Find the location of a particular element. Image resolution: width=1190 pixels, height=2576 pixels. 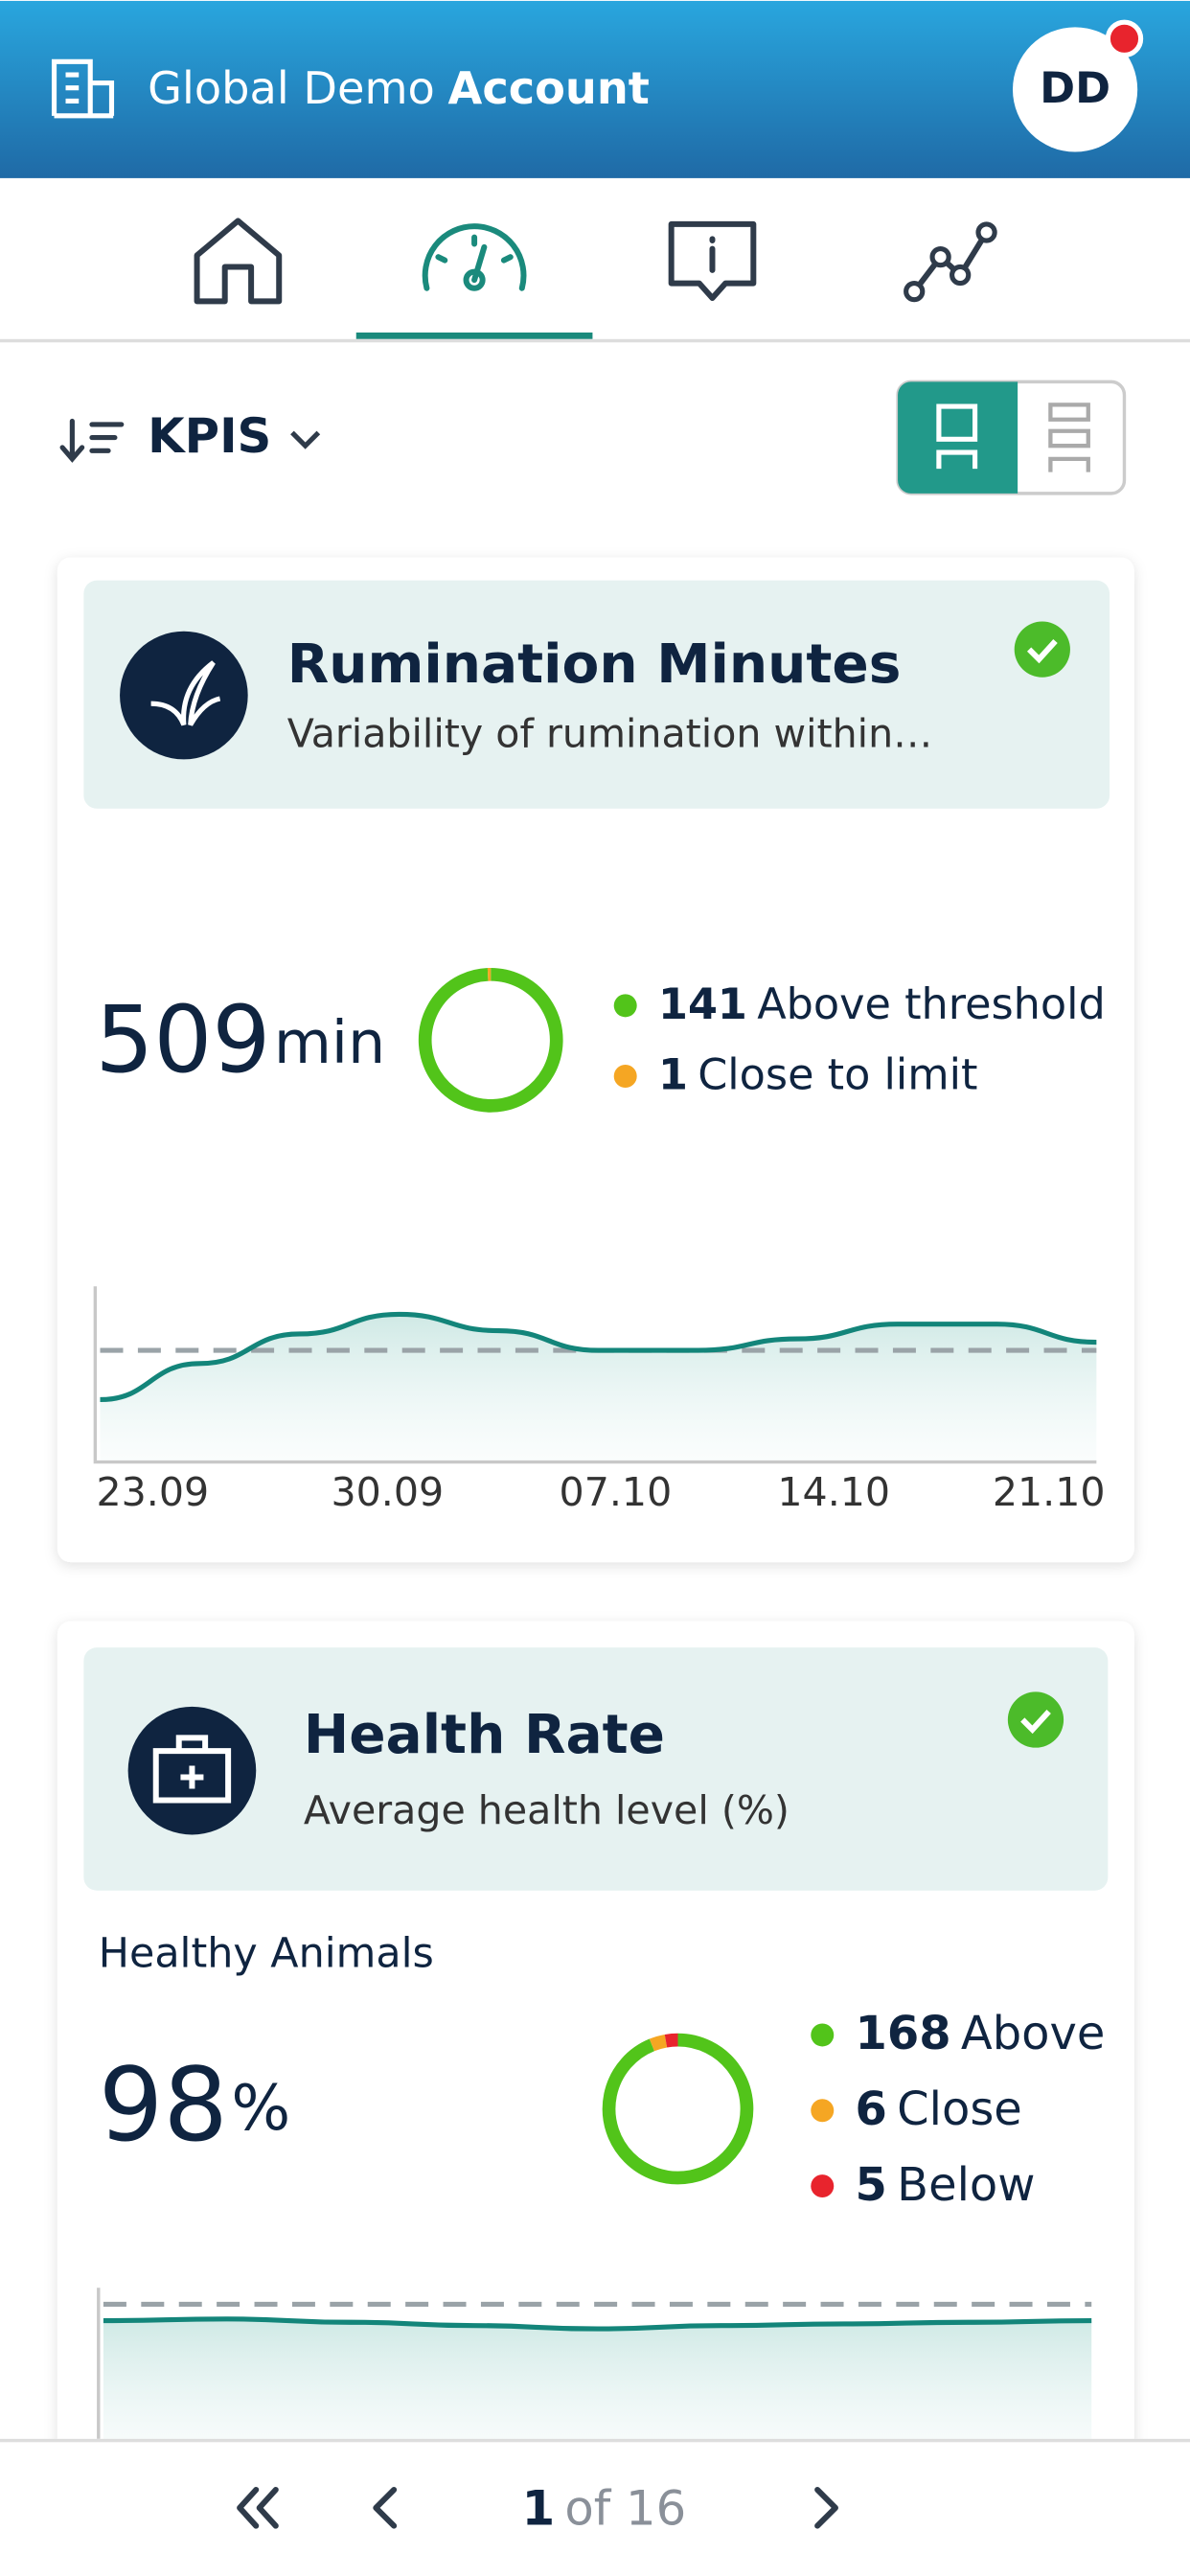

medkit-icon is located at coordinates (192, 1769).